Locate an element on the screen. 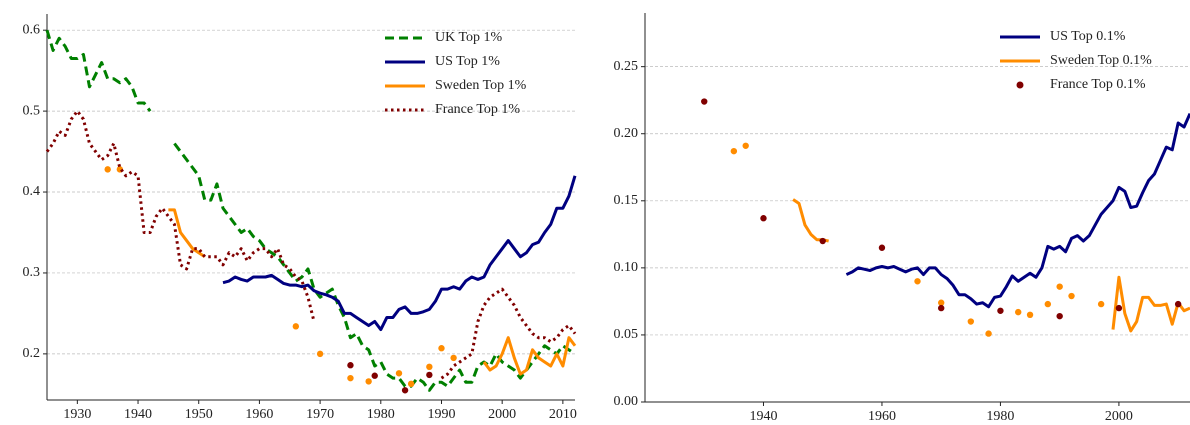  legend-label: US Top 1% is located at coordinates (467, 61).